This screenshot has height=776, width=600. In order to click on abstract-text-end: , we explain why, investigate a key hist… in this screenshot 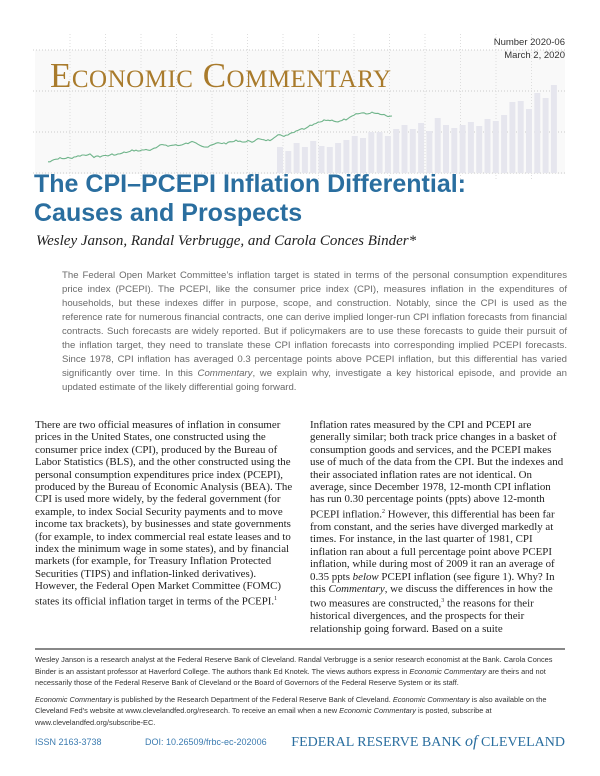, I will do `click(314, 380)`.